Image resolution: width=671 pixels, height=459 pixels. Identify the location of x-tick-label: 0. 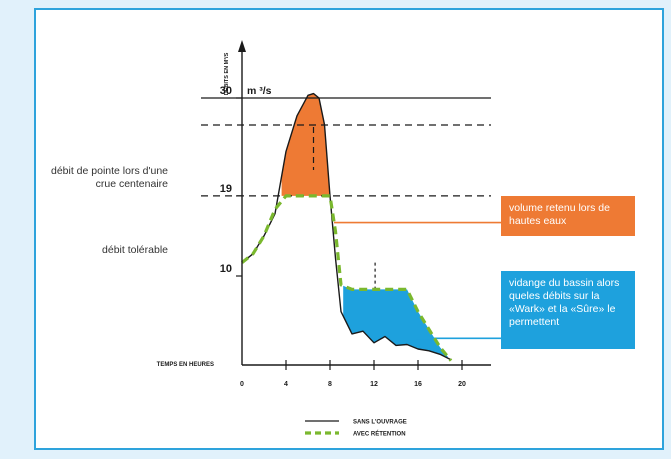
(242, 384).